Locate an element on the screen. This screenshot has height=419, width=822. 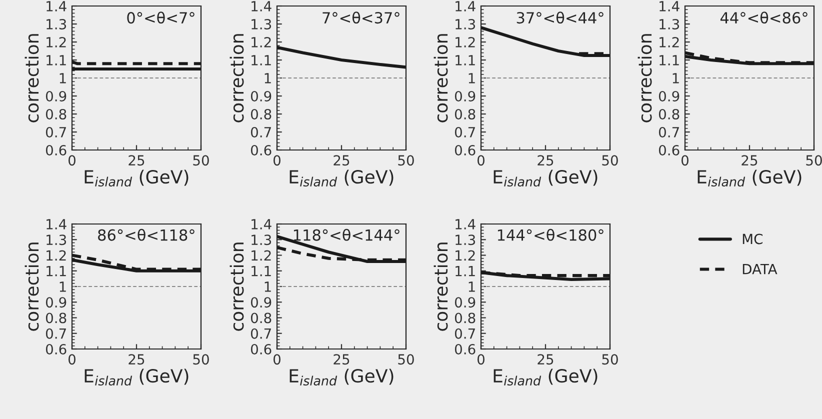
annotation: 44°<θ<86° is located at coordinates (764, 18).